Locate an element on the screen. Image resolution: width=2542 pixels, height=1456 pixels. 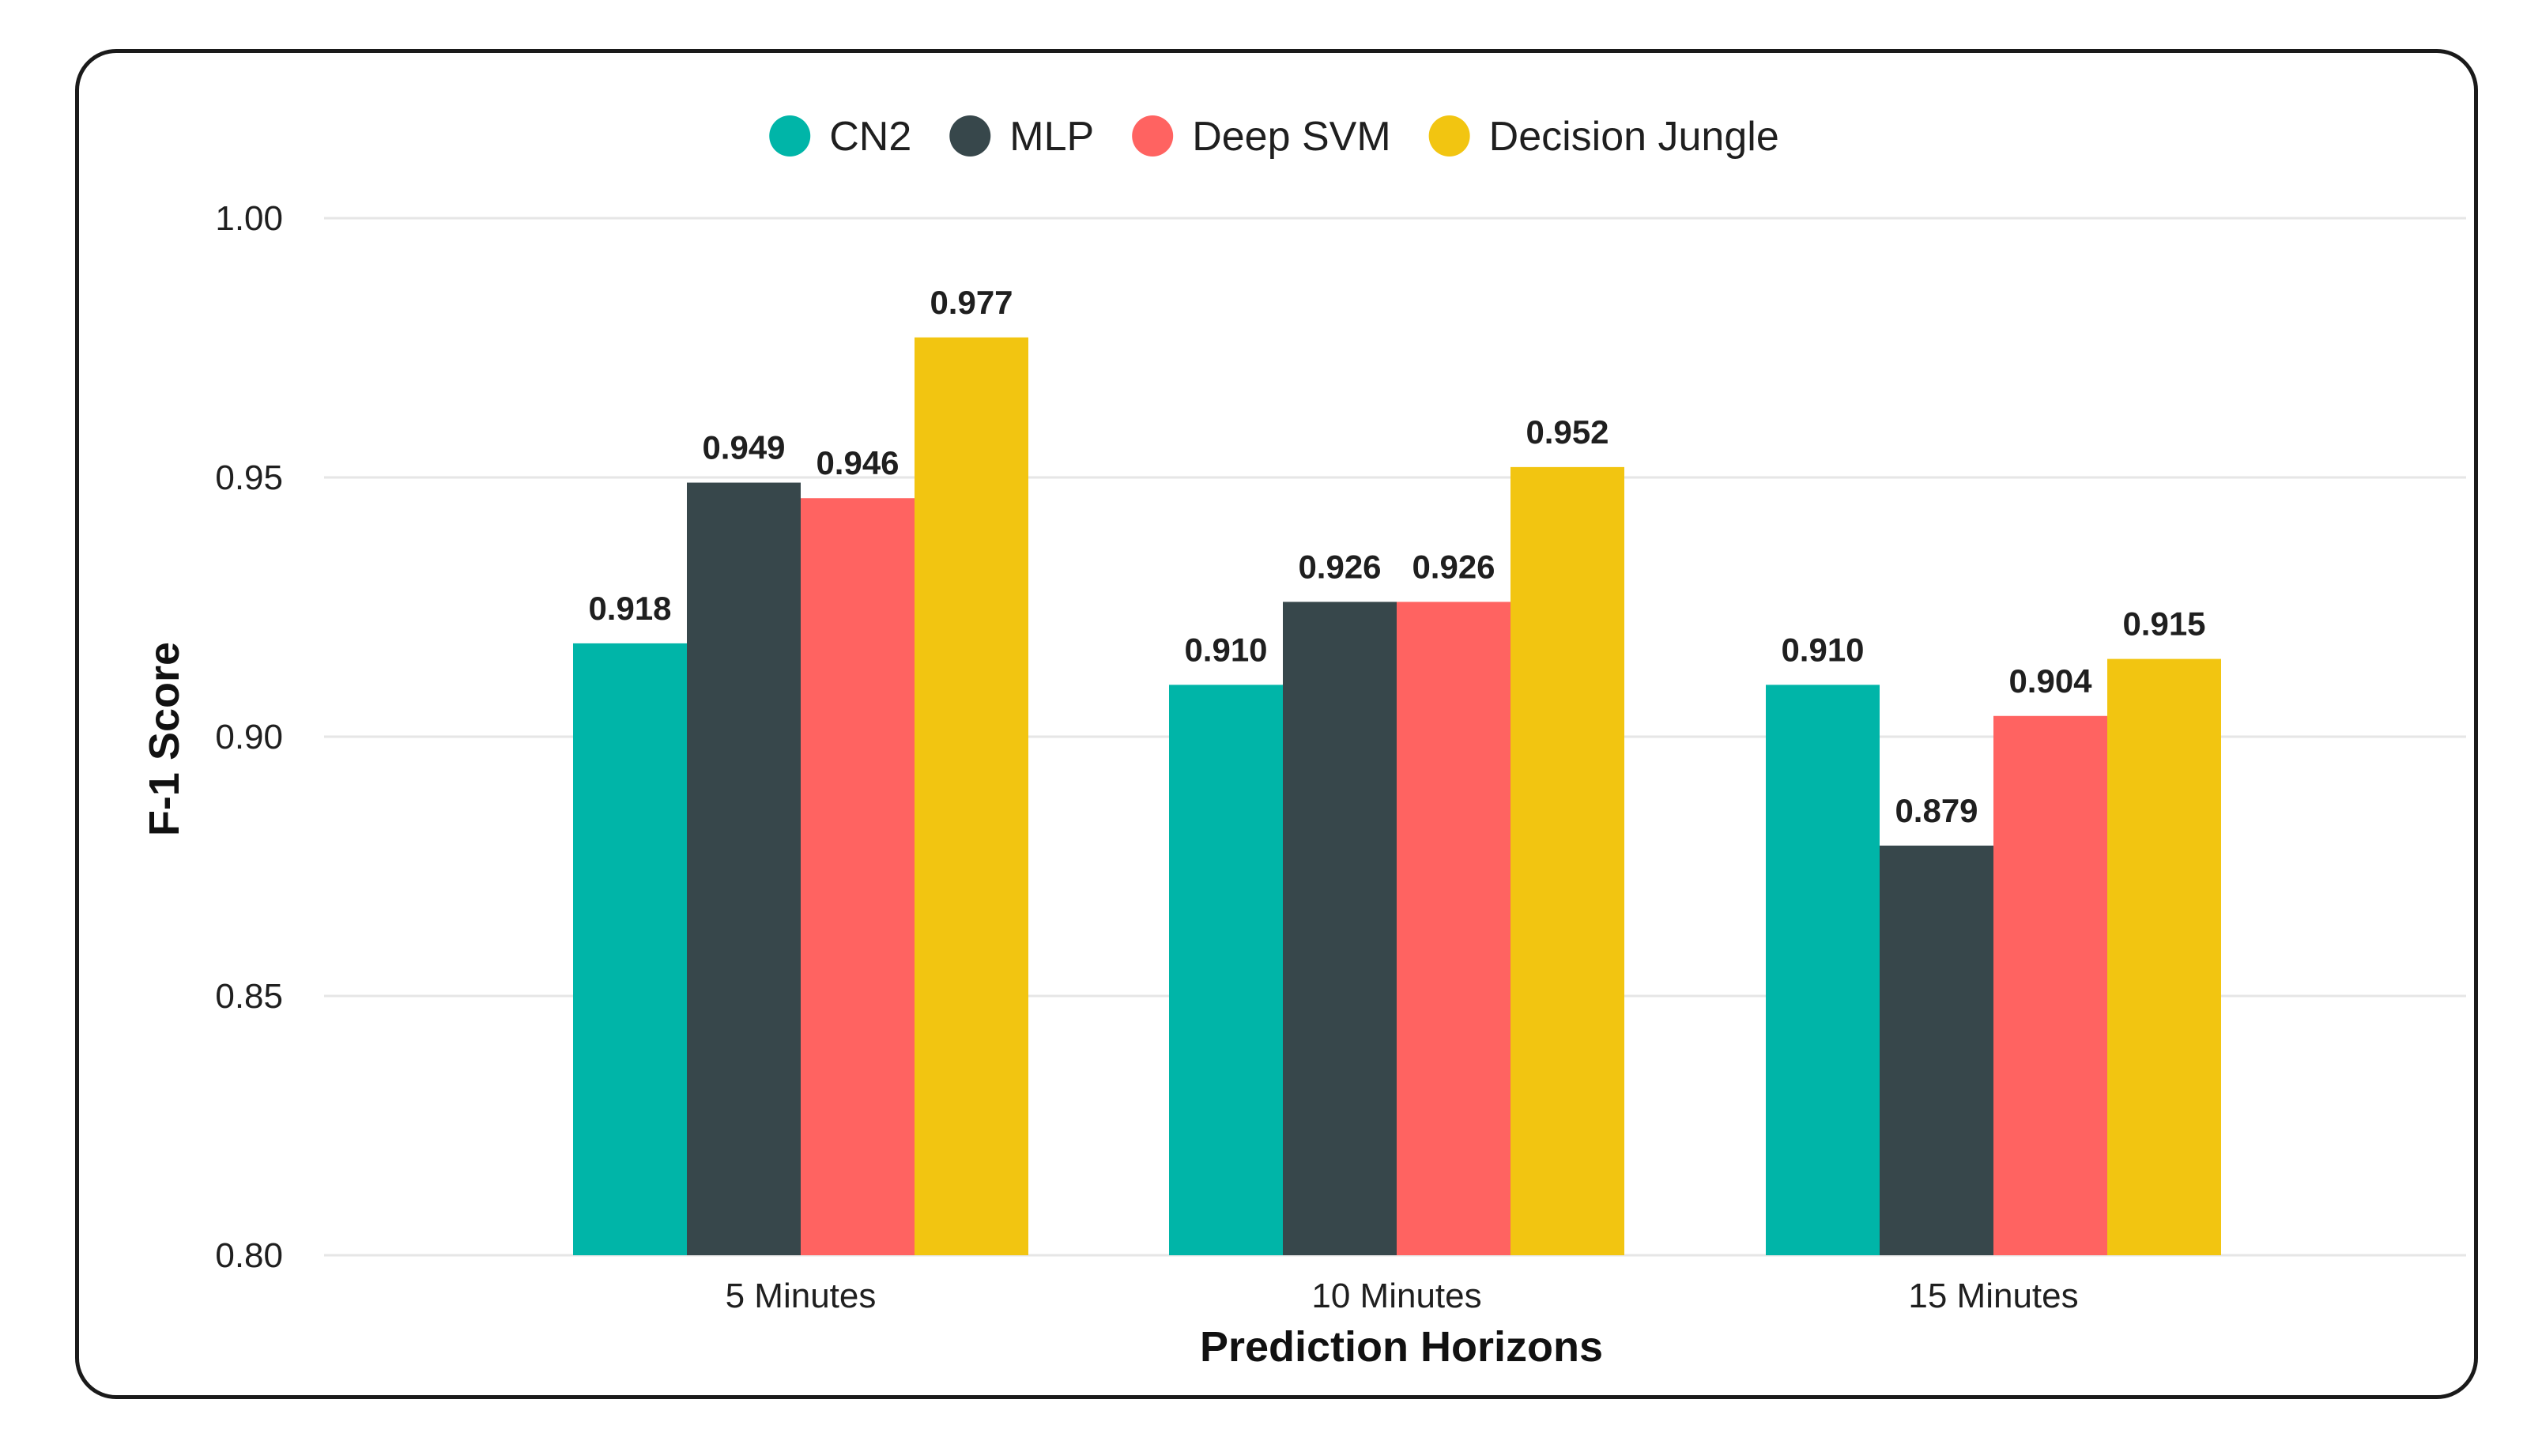
x-tick-label: 15 Minutes is located at coordinates (1993, 1296).